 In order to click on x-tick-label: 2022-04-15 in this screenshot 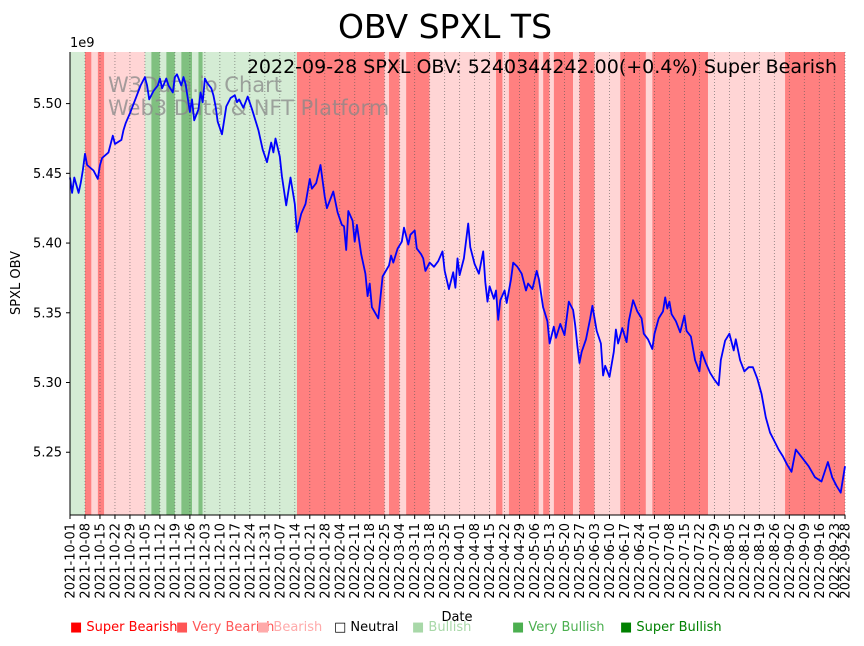, I will do `click(490, 561)`.